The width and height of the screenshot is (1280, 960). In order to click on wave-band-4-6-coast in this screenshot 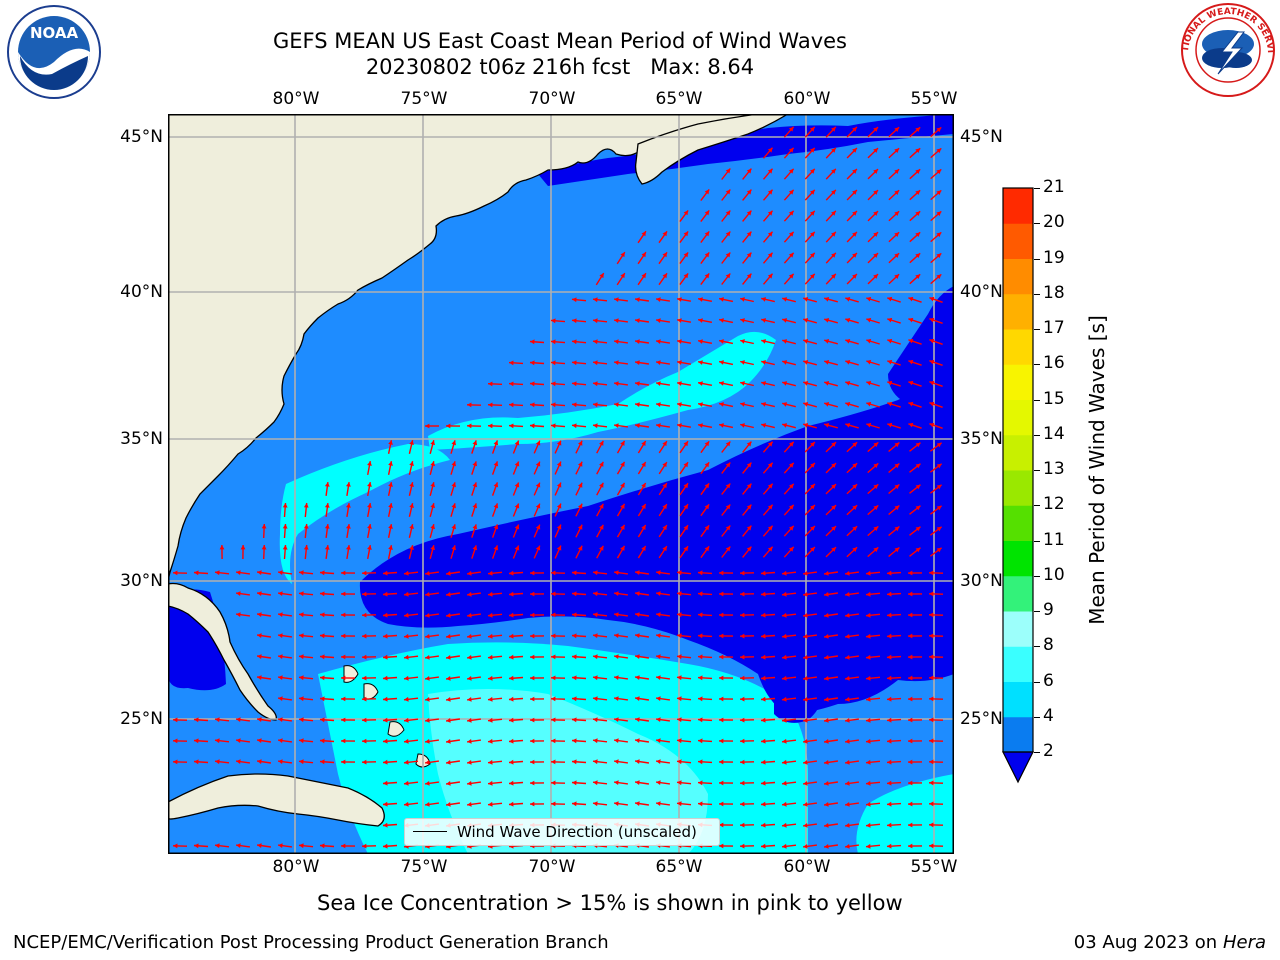, I will do `click(364, 514)`.